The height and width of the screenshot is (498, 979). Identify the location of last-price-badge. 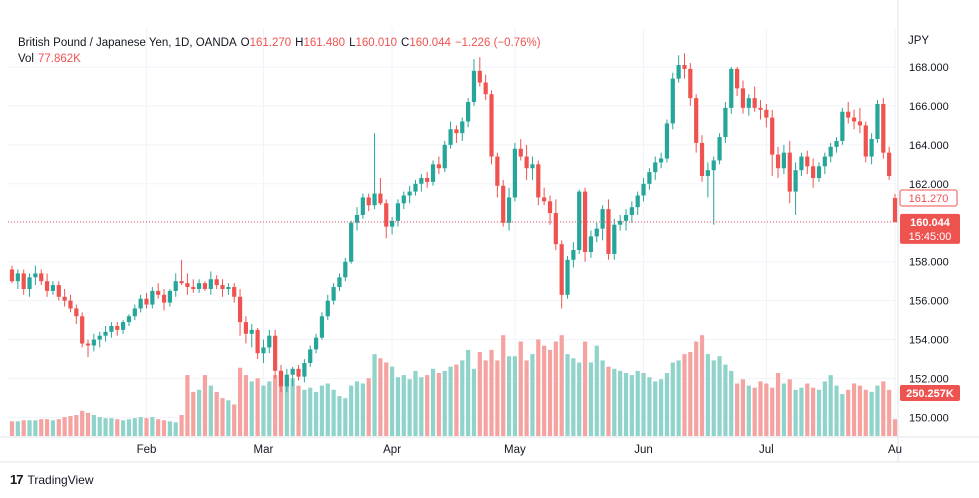
(930, 228).